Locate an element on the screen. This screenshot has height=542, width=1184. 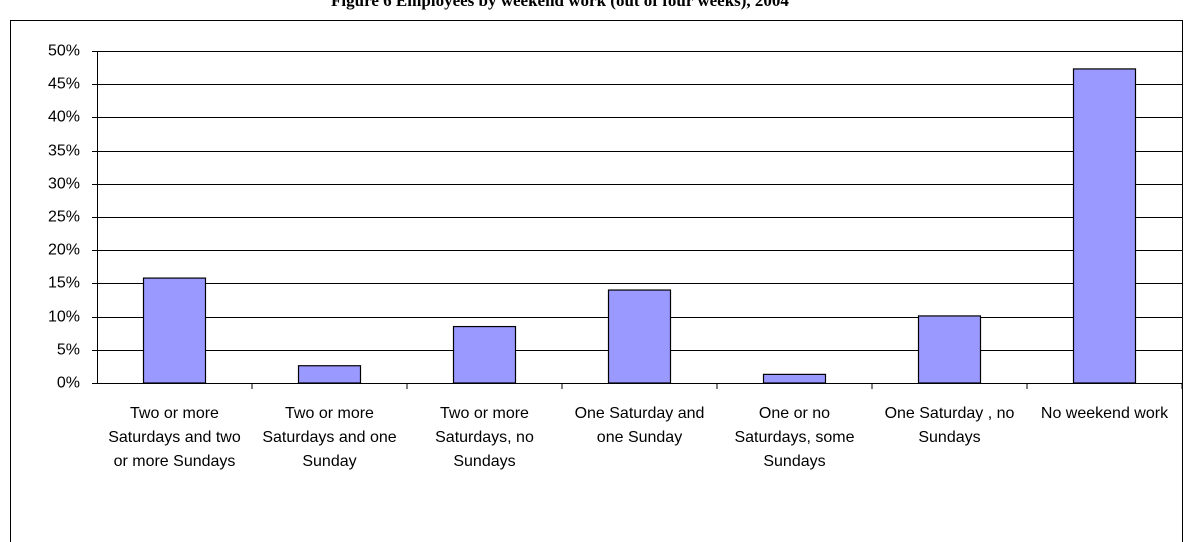
x-tick-label: No weekend work is located at coordinates (1104, 413).